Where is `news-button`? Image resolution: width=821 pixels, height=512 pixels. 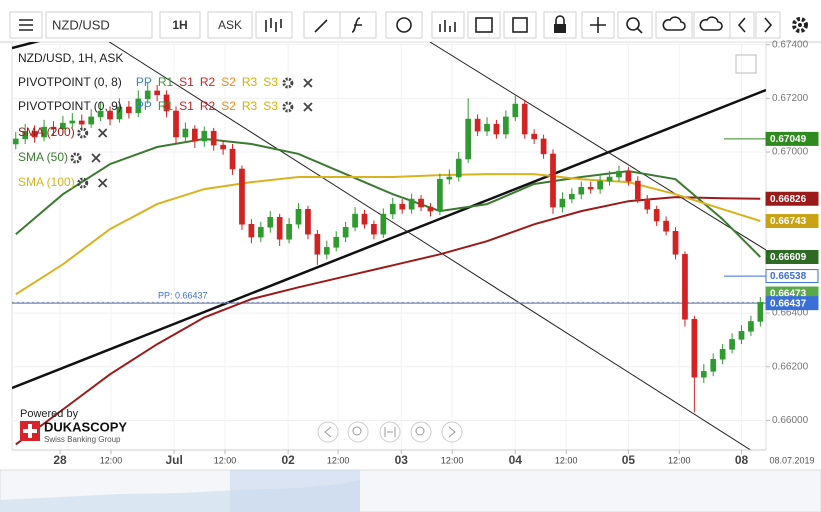
news-button is located at coordinates (520, 25).